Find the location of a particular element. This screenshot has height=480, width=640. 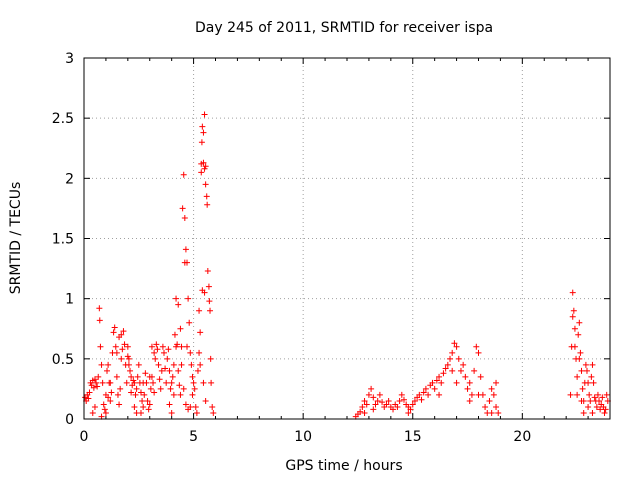

y-tick-label: 0.5 is located at coordinates (63, 360).